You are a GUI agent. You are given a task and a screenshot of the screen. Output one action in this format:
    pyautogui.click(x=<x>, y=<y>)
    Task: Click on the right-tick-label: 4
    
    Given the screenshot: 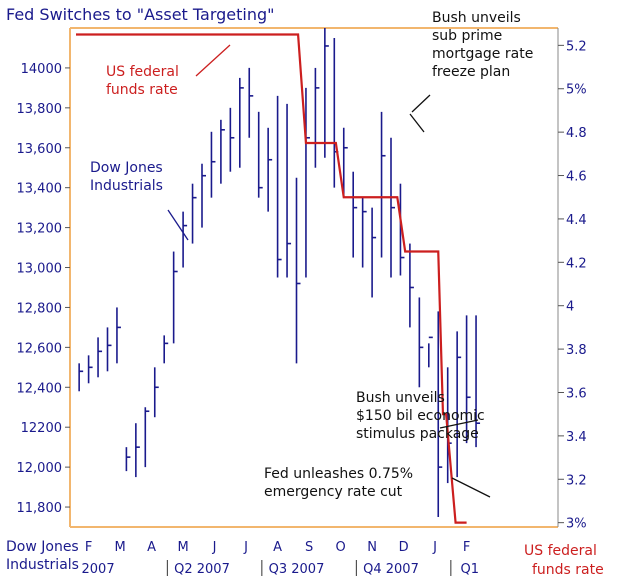 What is the action you would take?
    pyautogui.click(x=570, y=307)
    